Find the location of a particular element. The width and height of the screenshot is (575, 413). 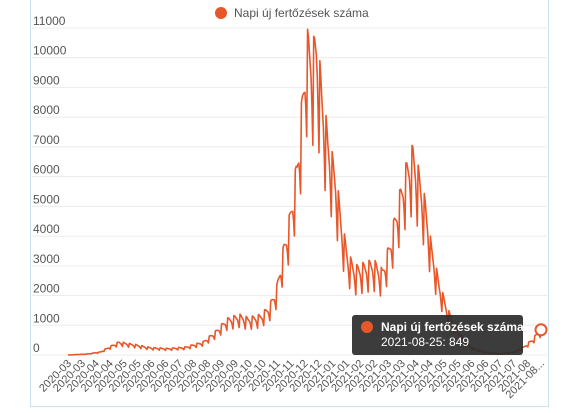

data-point is located at coordinates (541, 330).